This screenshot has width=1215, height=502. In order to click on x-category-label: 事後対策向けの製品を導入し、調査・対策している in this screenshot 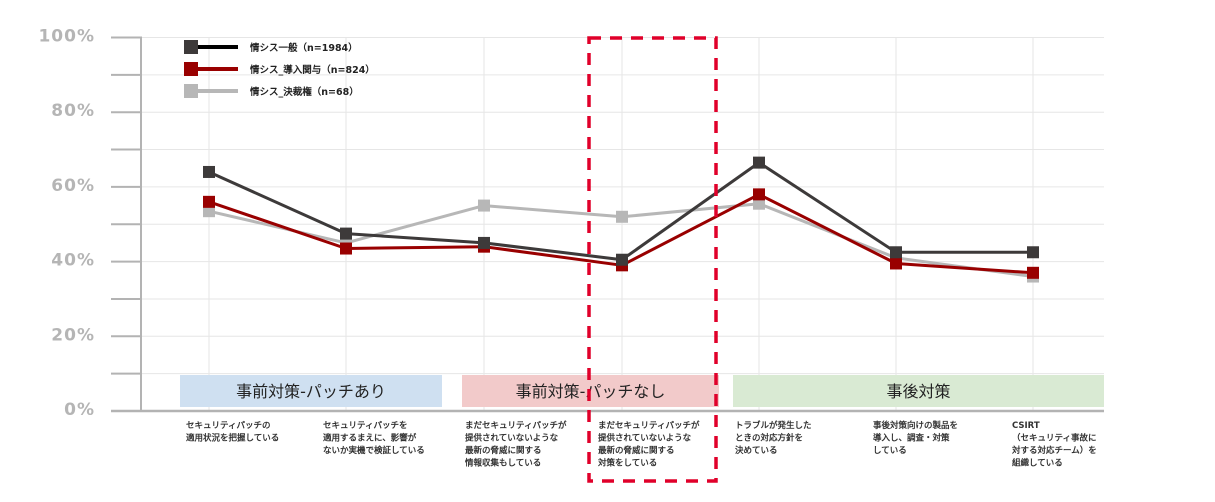, I will do `click(915, 438)`.